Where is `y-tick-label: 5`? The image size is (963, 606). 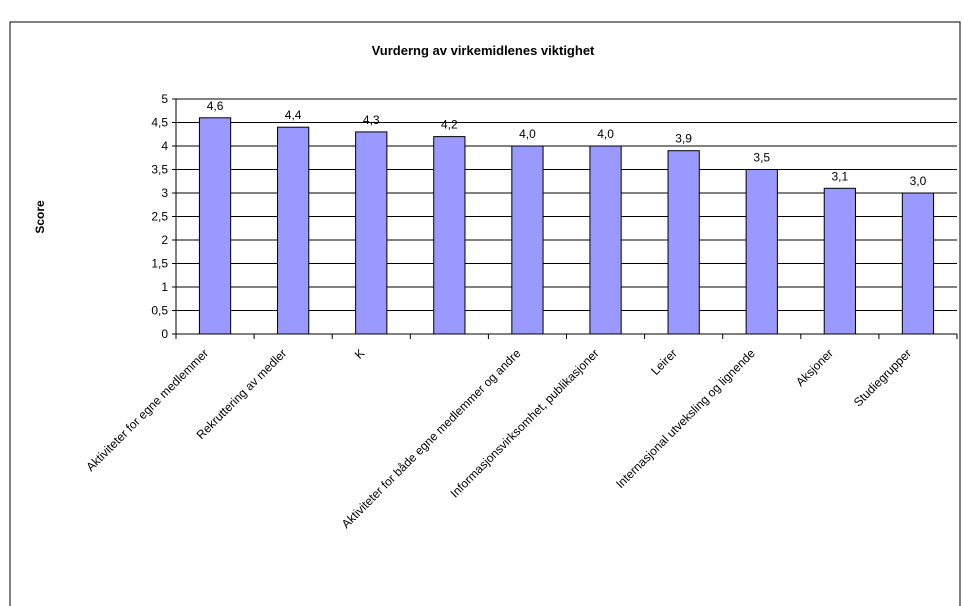
y-tick-label: 5 is located at coordinates (164, 99).